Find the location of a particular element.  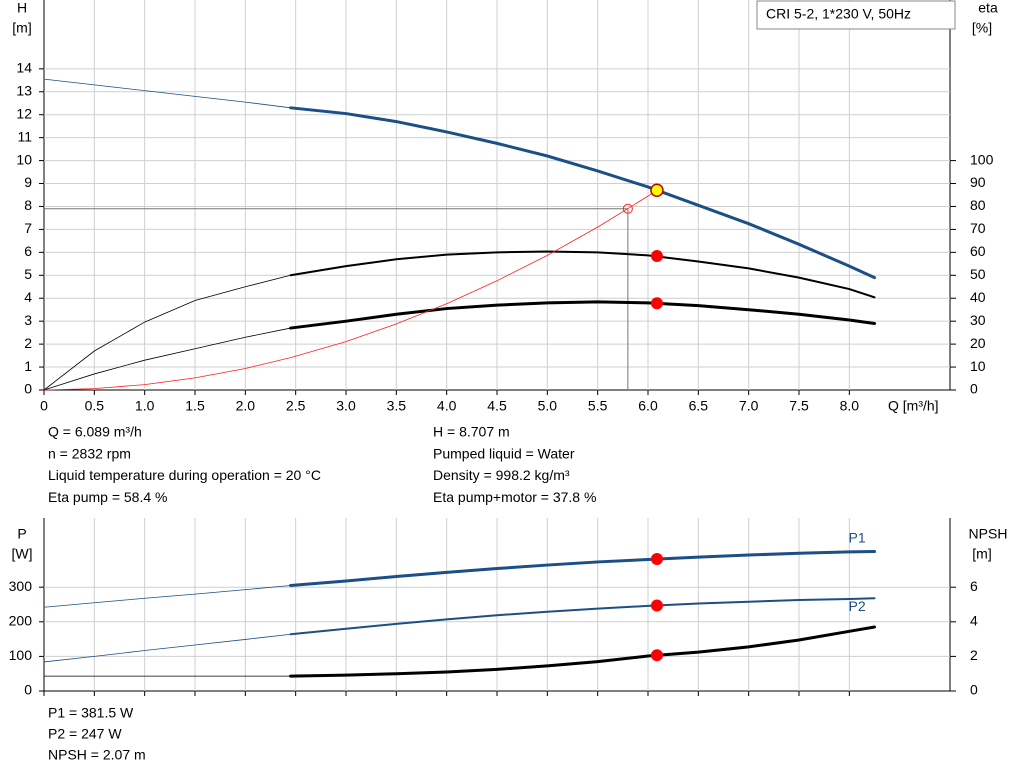

y2-tick-label: 70 is located at coordinates (978, 228).